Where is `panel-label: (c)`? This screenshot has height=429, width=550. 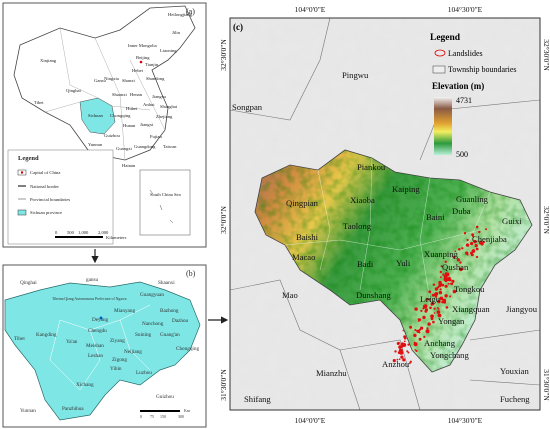
panel-label: (c) is located at coordinates (238, 27).